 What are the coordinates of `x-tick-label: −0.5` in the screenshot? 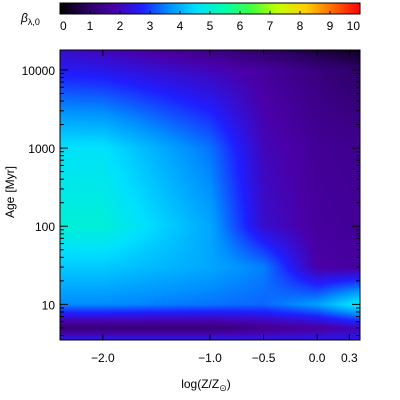 It's located at (264, 358).